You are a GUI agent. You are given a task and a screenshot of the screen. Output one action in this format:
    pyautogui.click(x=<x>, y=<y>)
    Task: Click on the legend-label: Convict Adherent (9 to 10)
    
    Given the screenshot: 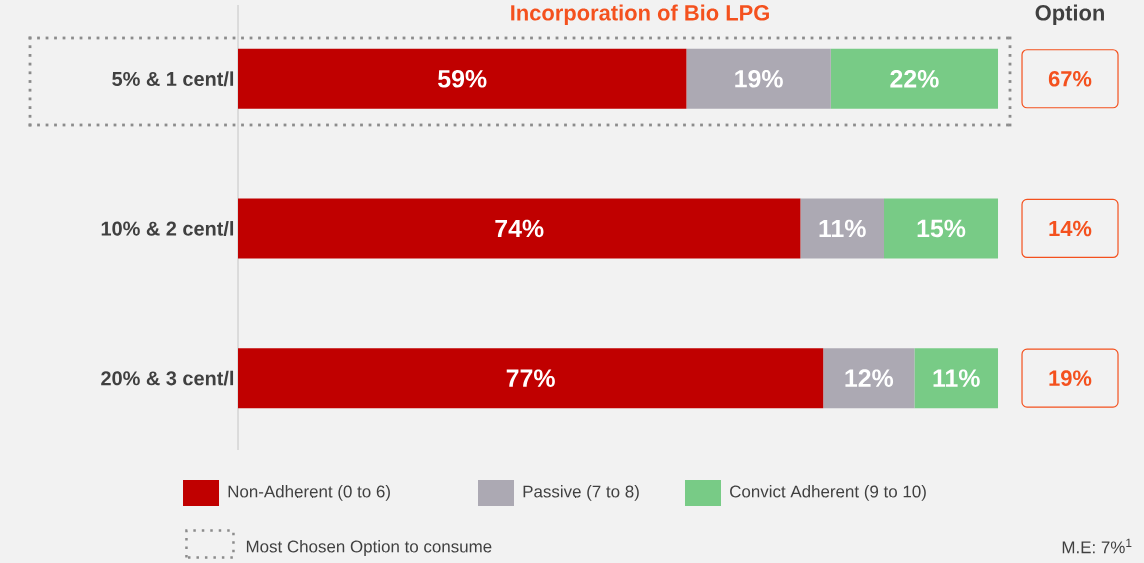 What is the action you would take?
    pyautogui.click(x=828, y=493)
    